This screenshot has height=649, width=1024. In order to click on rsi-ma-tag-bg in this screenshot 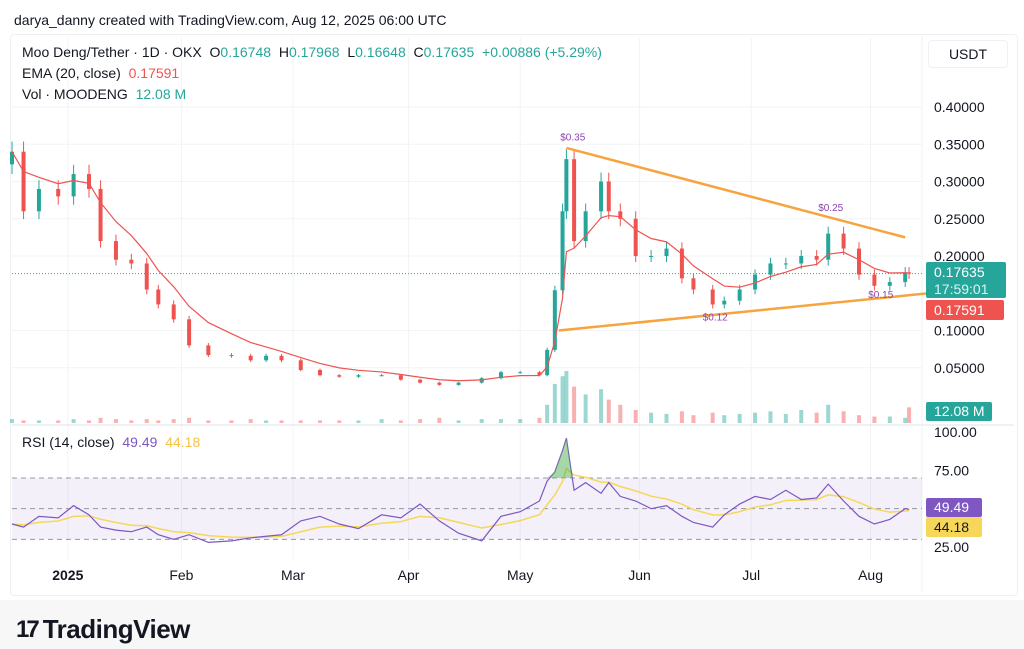, I will do `click(954, 527)`.